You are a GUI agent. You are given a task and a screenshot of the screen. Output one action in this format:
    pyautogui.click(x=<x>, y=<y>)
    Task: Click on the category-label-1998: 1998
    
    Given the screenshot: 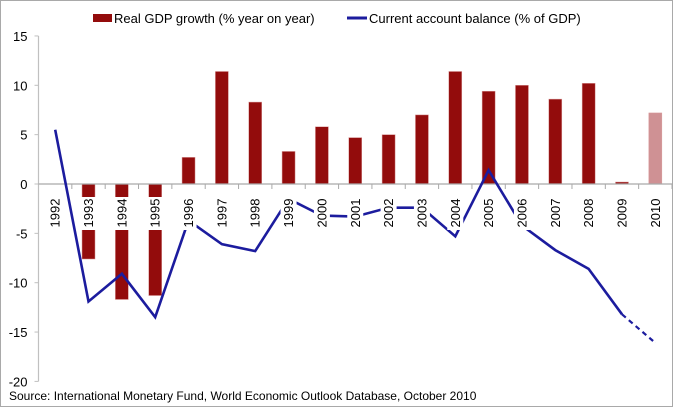 What is the action you would take?
    pyautogui.click(x=255, y=213)
    